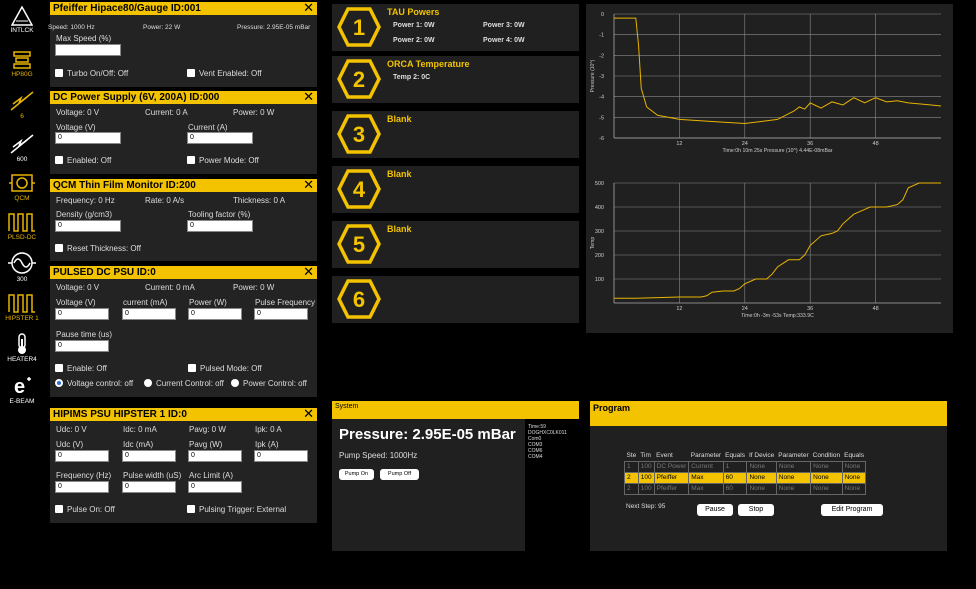 The height and width of the screenshot is (589, 976). I want to click on turbo-checkbox, so click(59, 73).